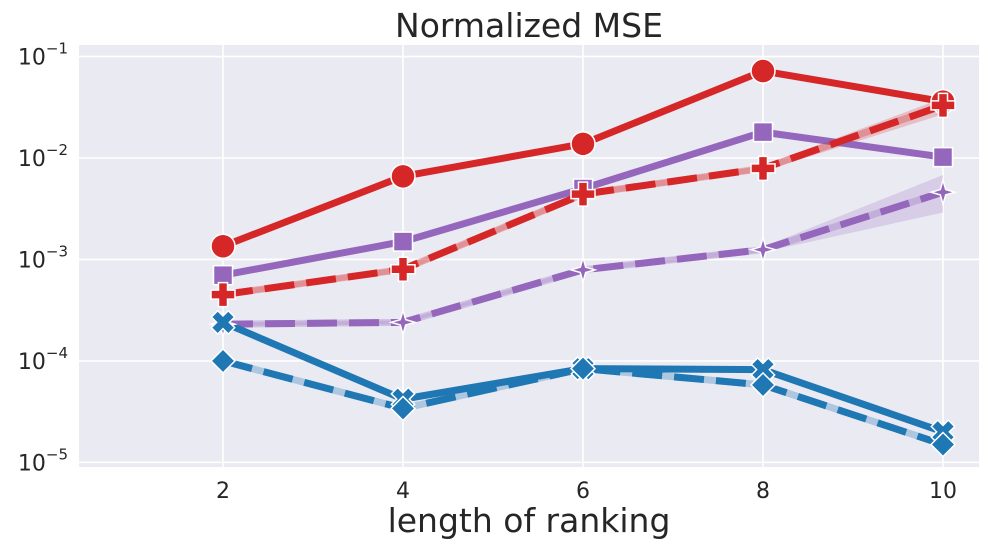  Describe the element at coordinates (43, 460) in the screenshot. I see `y-tick-label: 10⁻⁵` at that location.